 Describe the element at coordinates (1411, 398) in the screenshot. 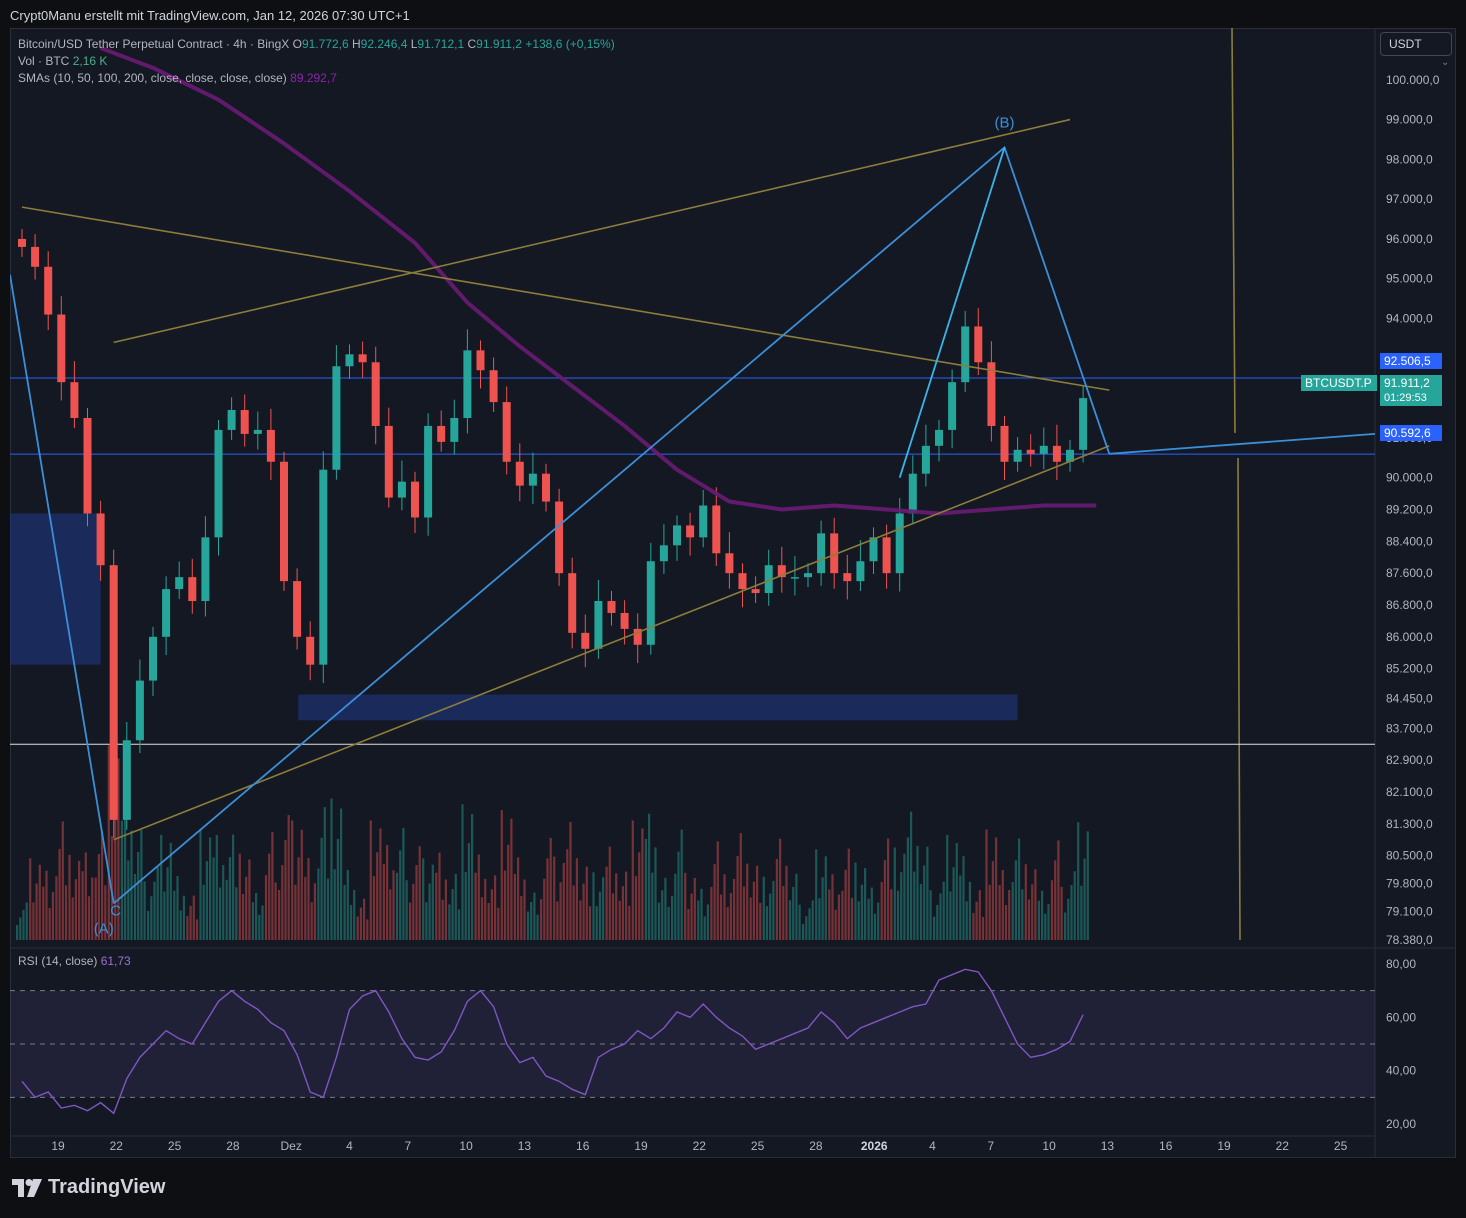

I see `bar-countdown-badge: 01:29:53` at that location.